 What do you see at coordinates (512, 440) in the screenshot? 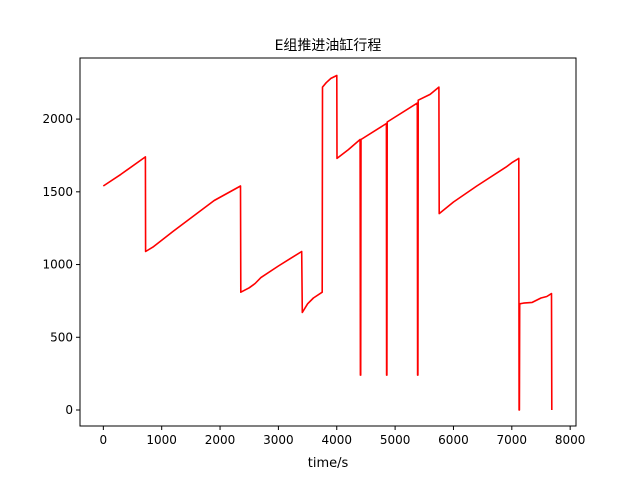
I see `x-tick-label: 7000` at bounding box center [512, 440].